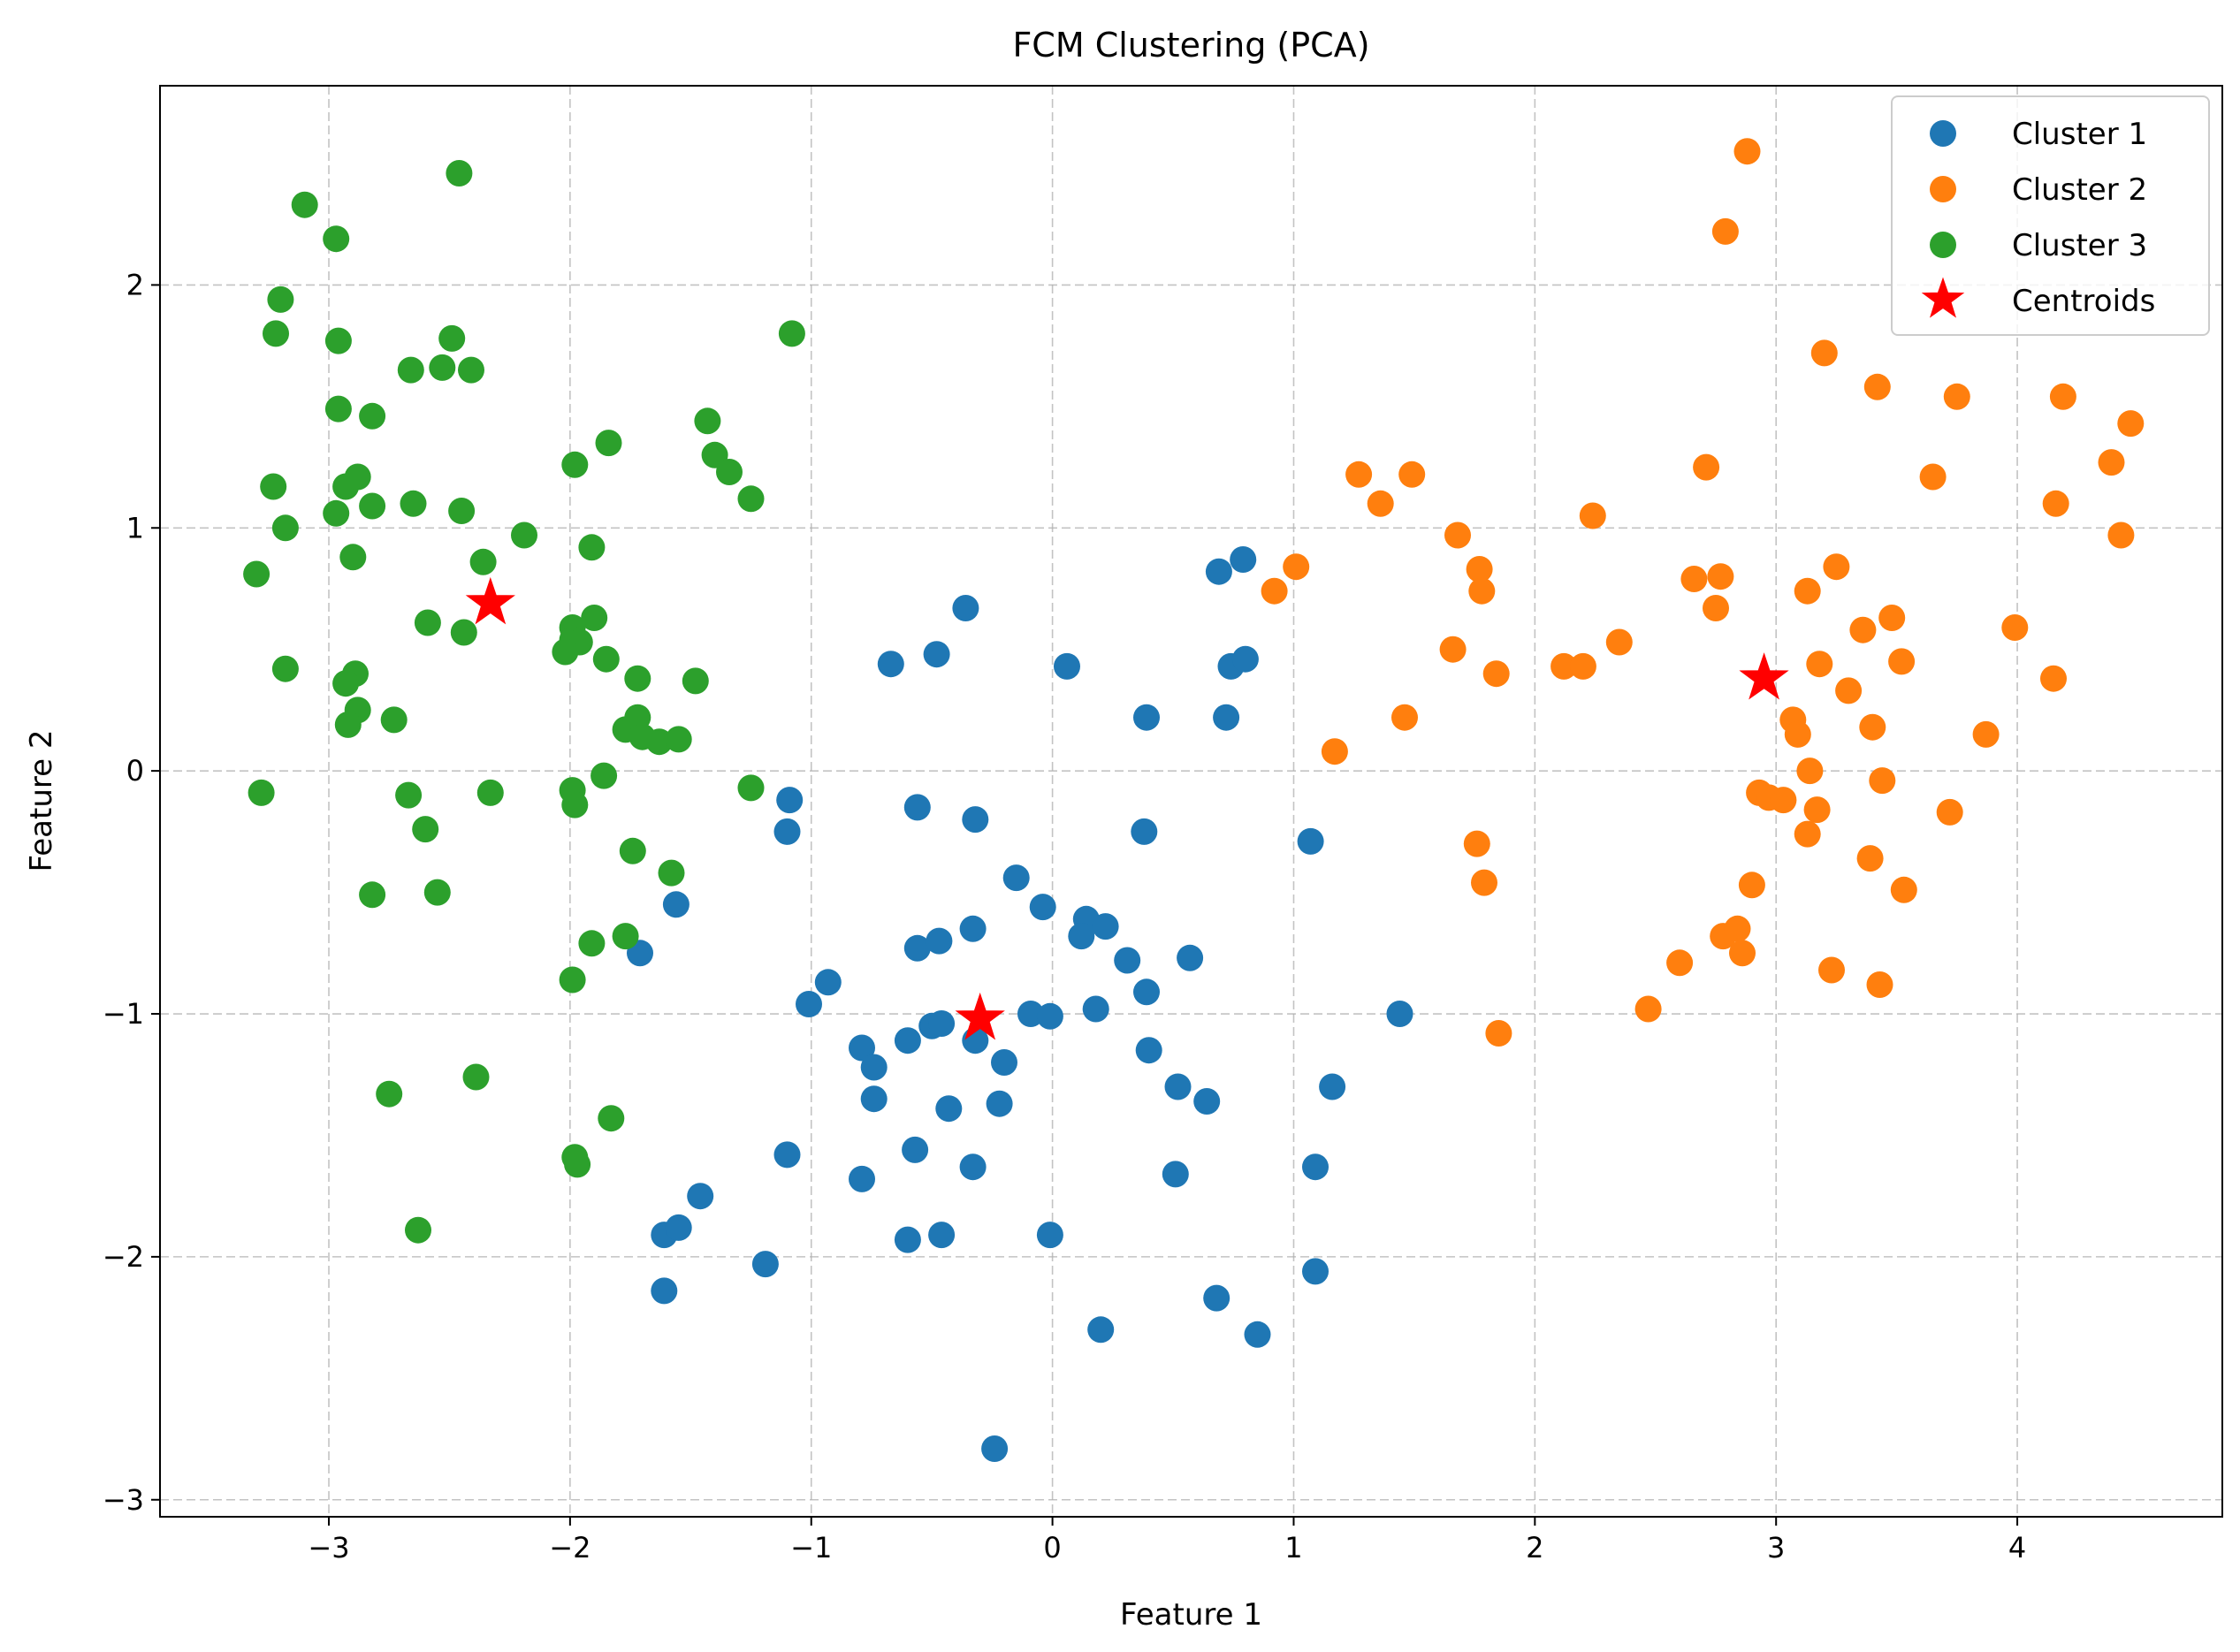  What do you see at coordinates (124, 1257) in the screenshot?
I see `y-tick-label: −2` at bounding box center [124, 1257].